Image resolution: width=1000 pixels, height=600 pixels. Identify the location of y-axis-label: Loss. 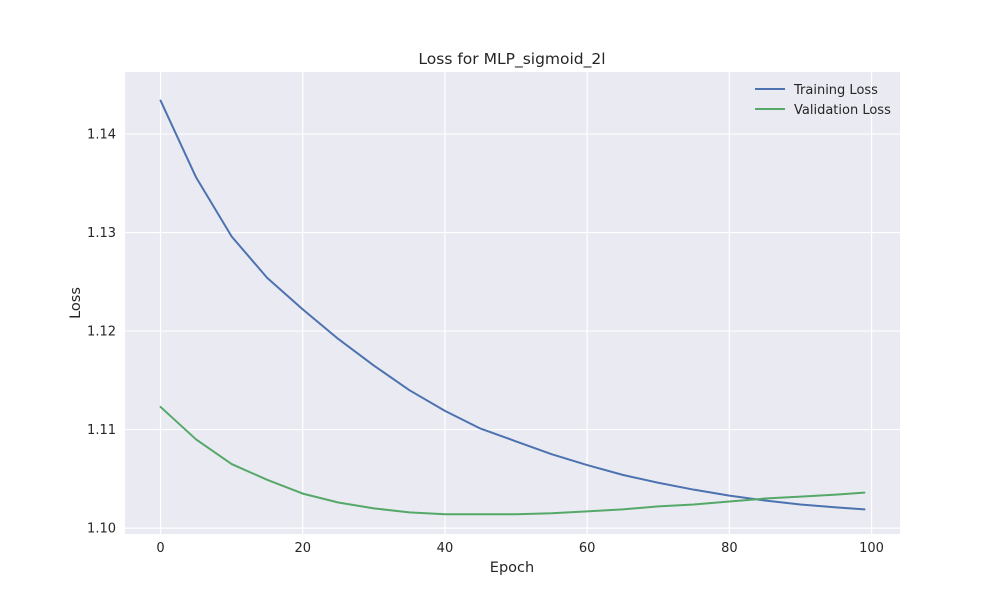
(76, 303).